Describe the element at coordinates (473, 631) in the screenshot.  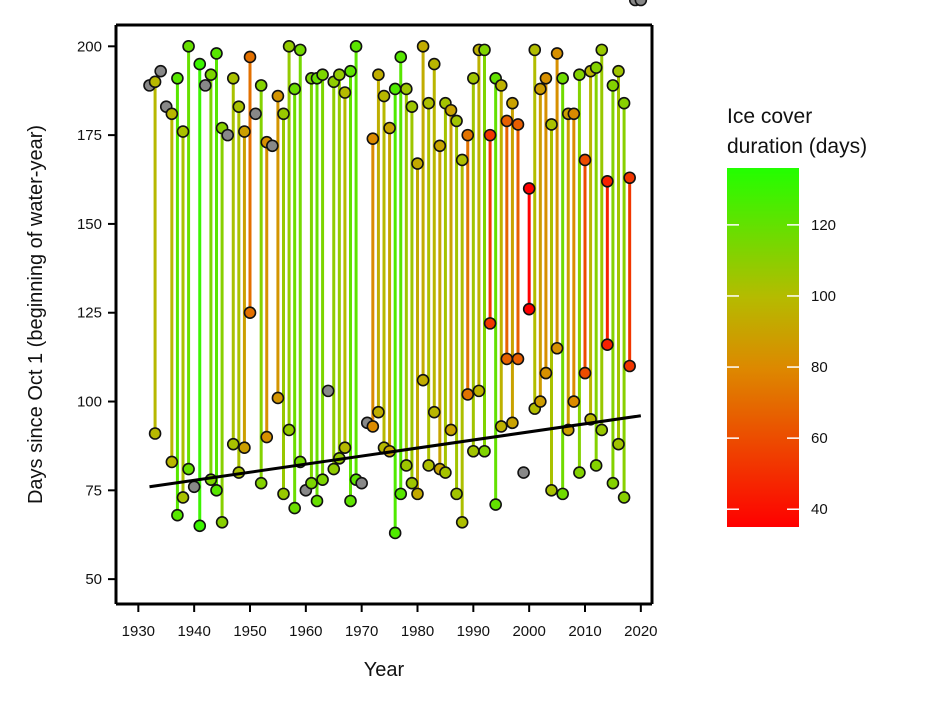
I see `x-tick-label: 1990` at that location.